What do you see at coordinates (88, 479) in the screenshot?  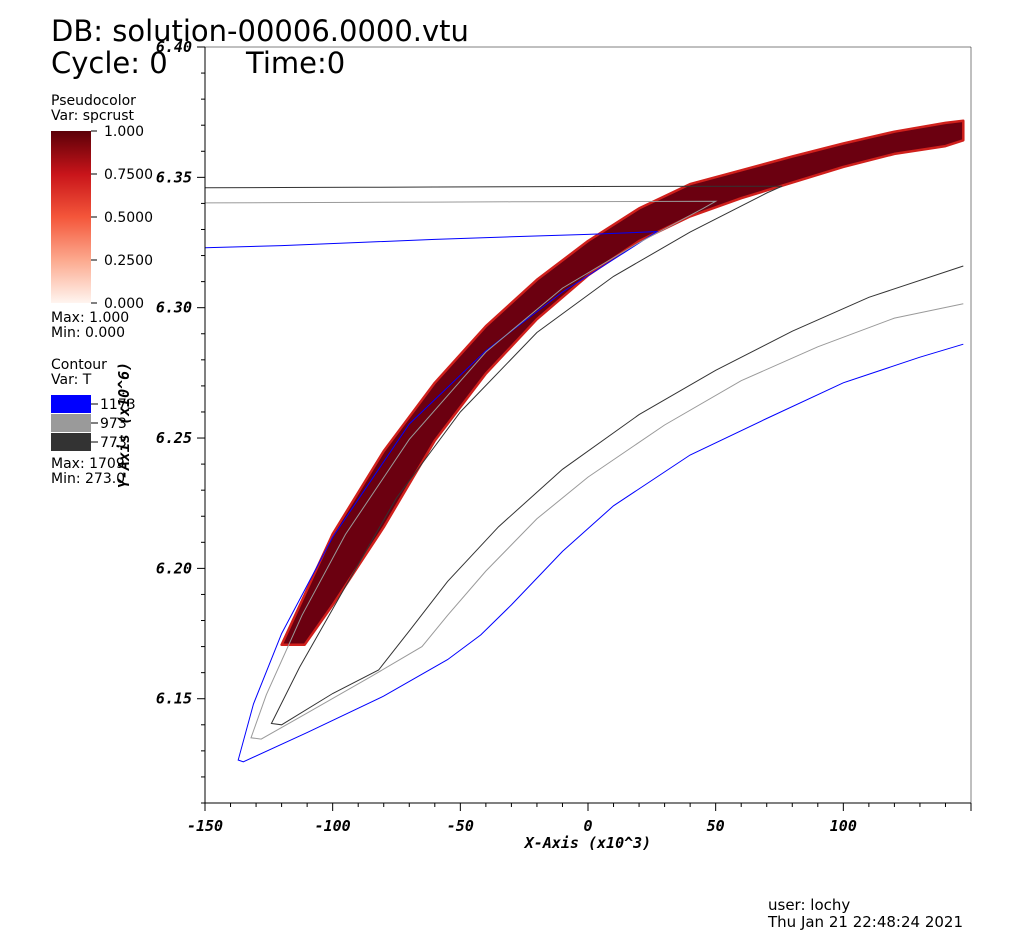 I see `contour-legend-min: Min: 273.0` at bounding box center [88, 479].